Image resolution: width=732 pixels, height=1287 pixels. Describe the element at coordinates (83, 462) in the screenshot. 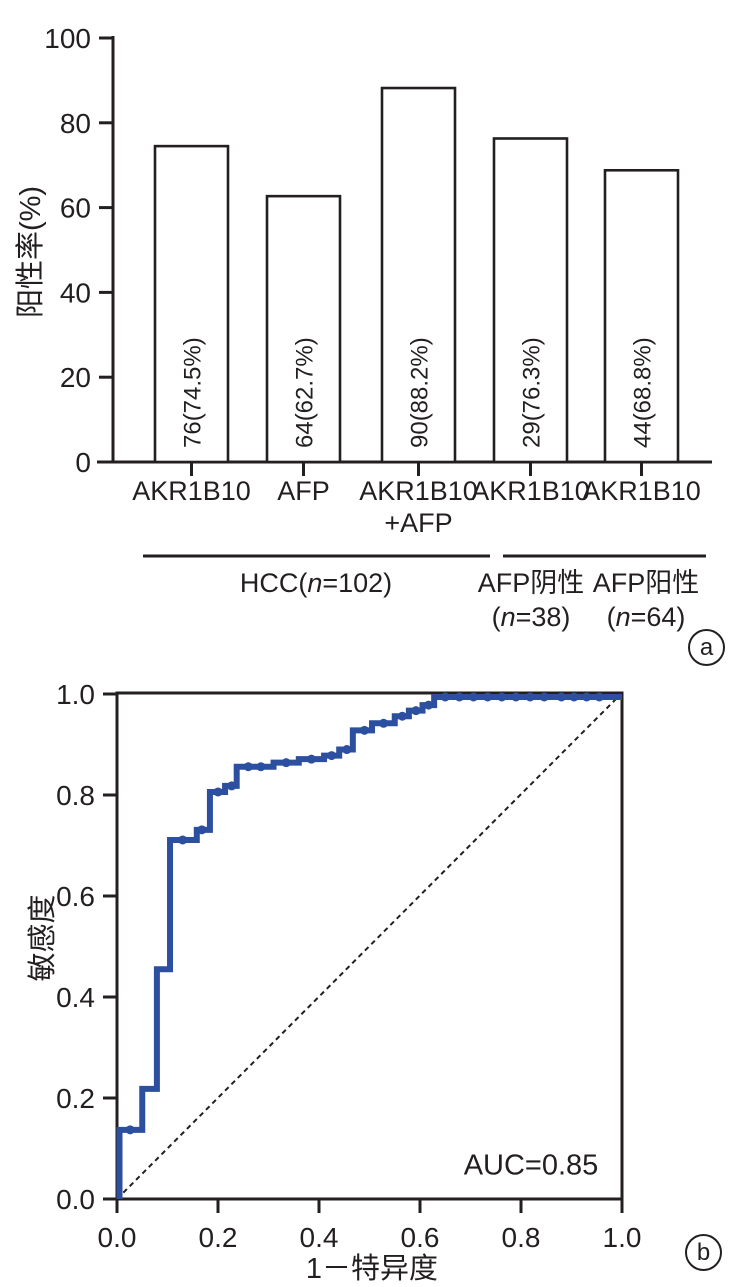

I see `bar-y-tick-label: 0` at that location.